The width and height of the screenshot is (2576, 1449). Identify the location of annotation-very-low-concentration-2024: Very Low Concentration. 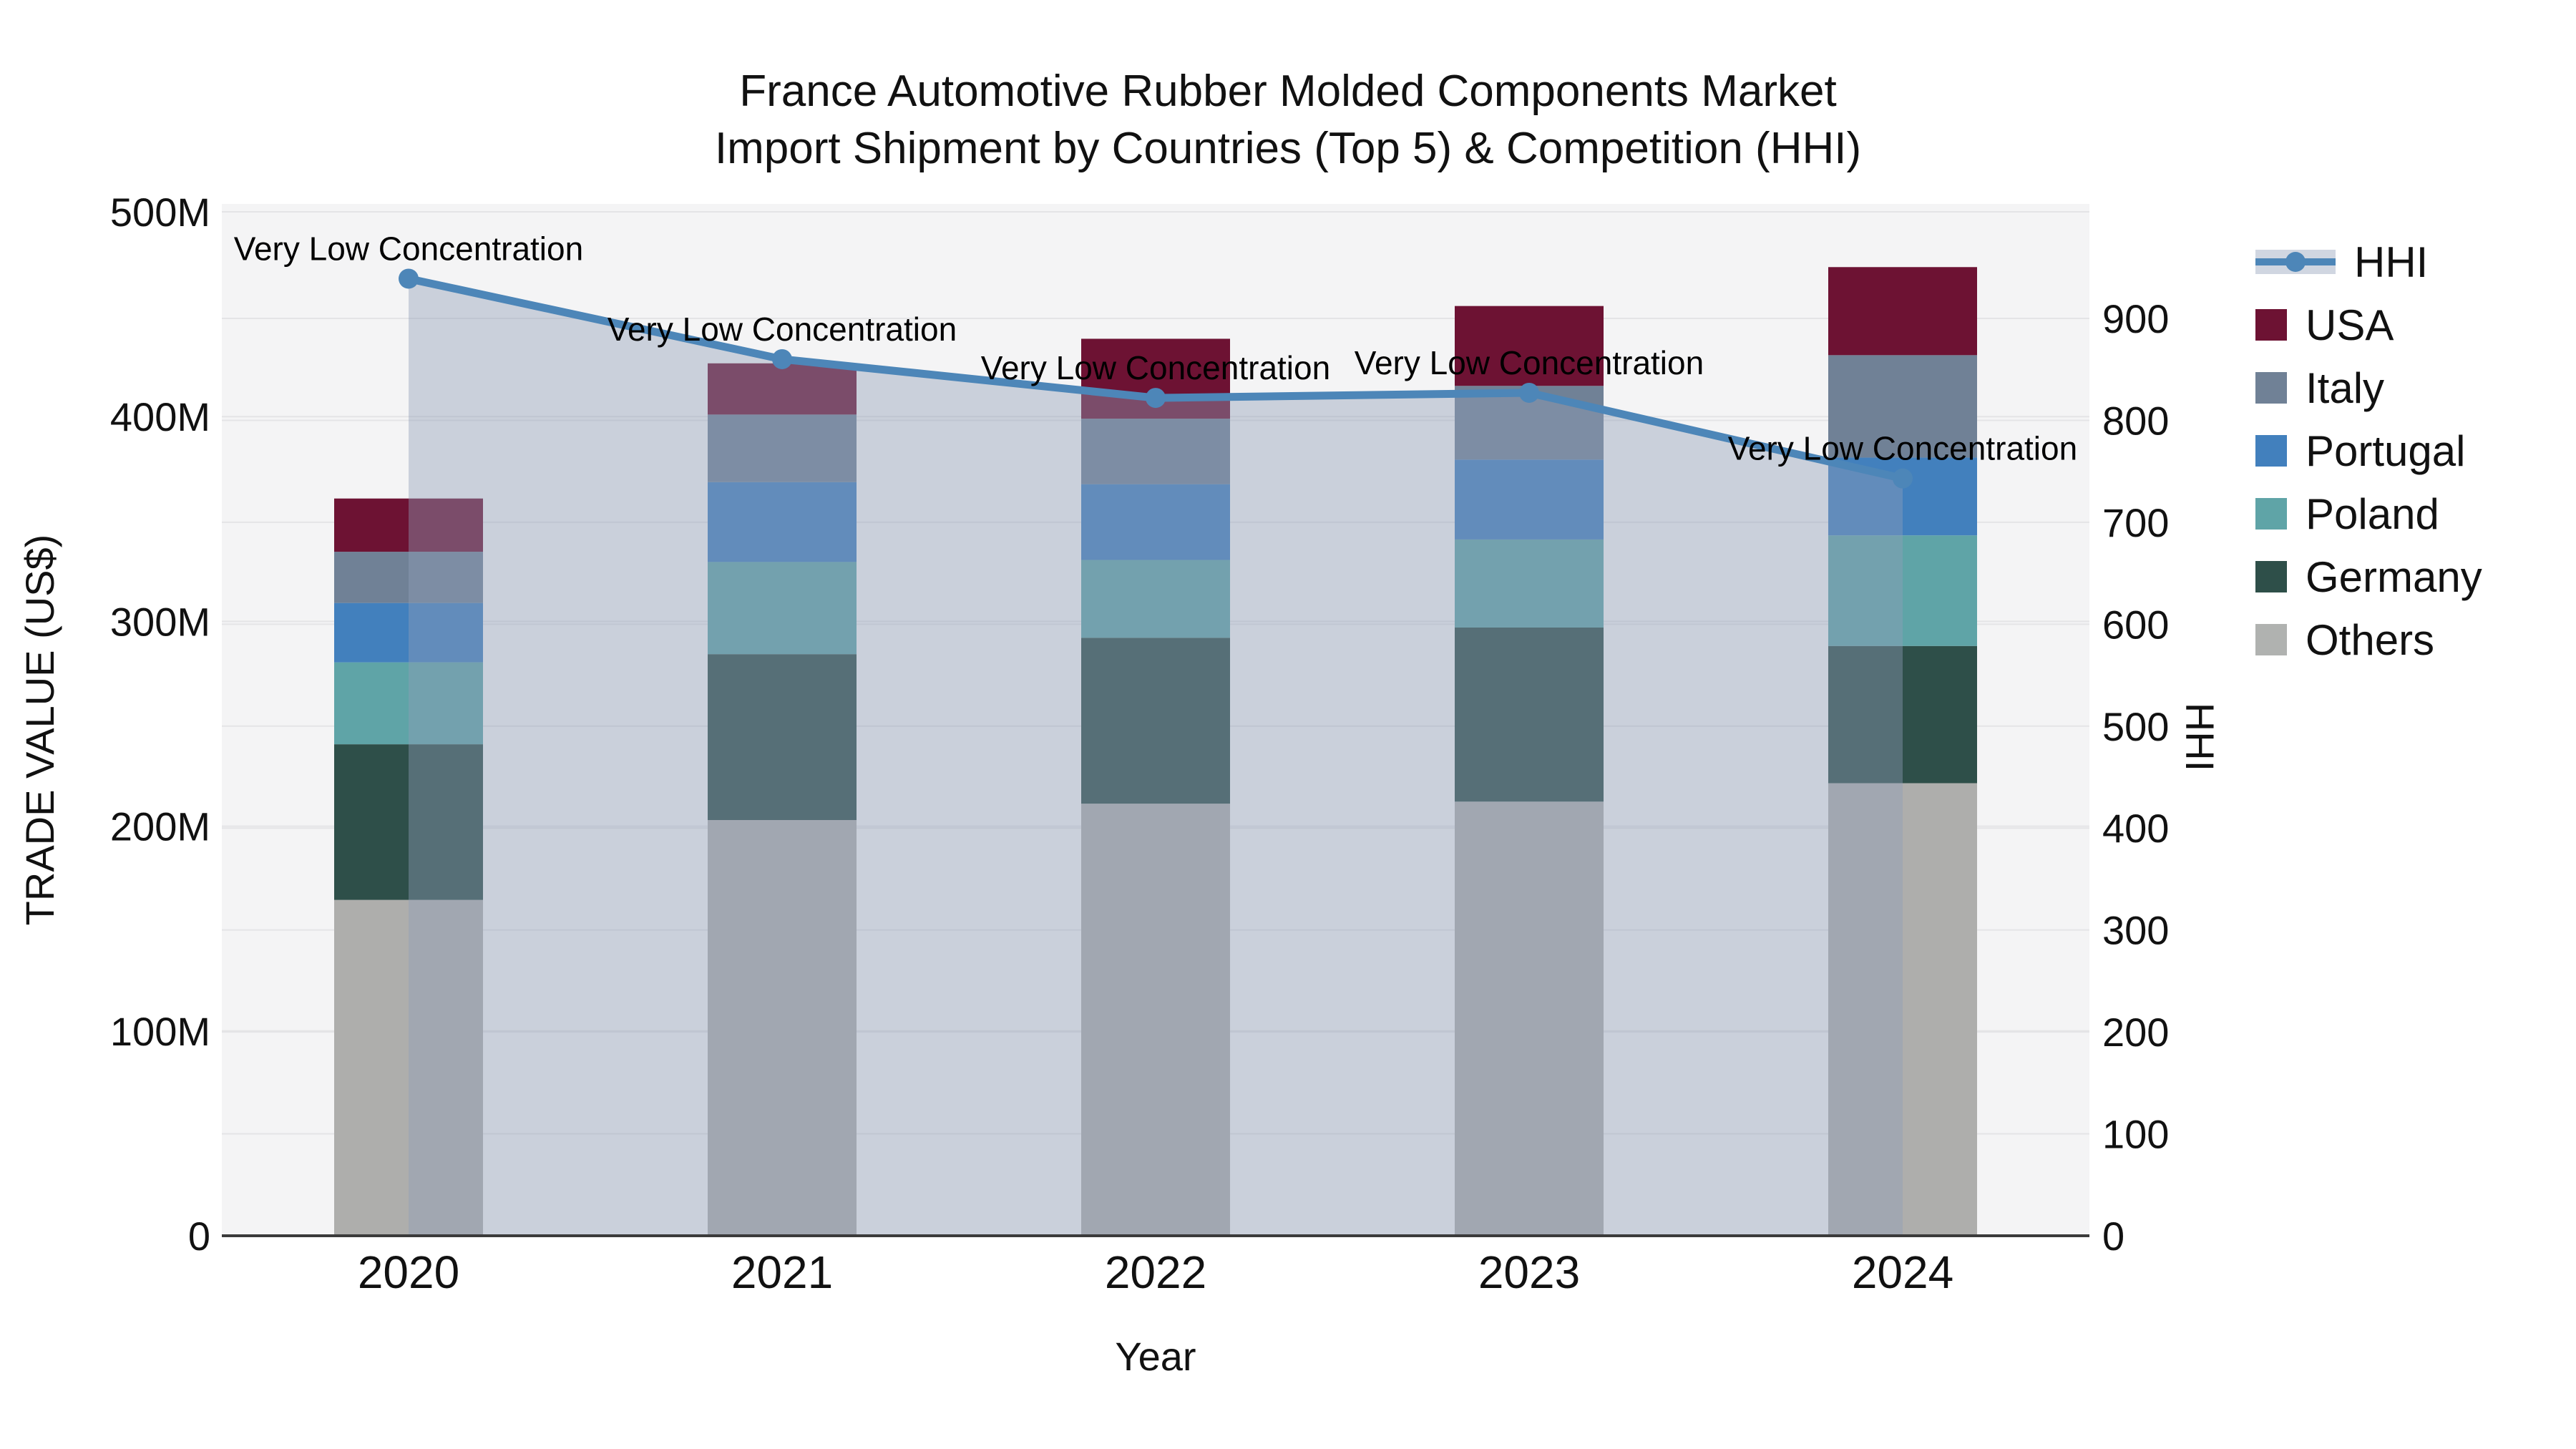
(1902, 448).